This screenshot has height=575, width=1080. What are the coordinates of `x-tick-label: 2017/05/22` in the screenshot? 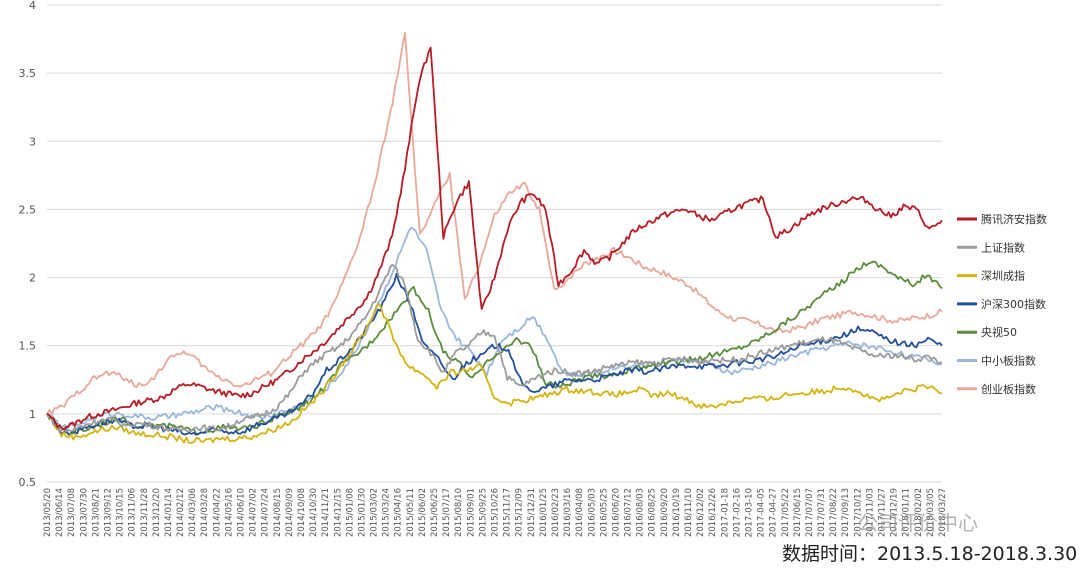 It's located at (786, 512).